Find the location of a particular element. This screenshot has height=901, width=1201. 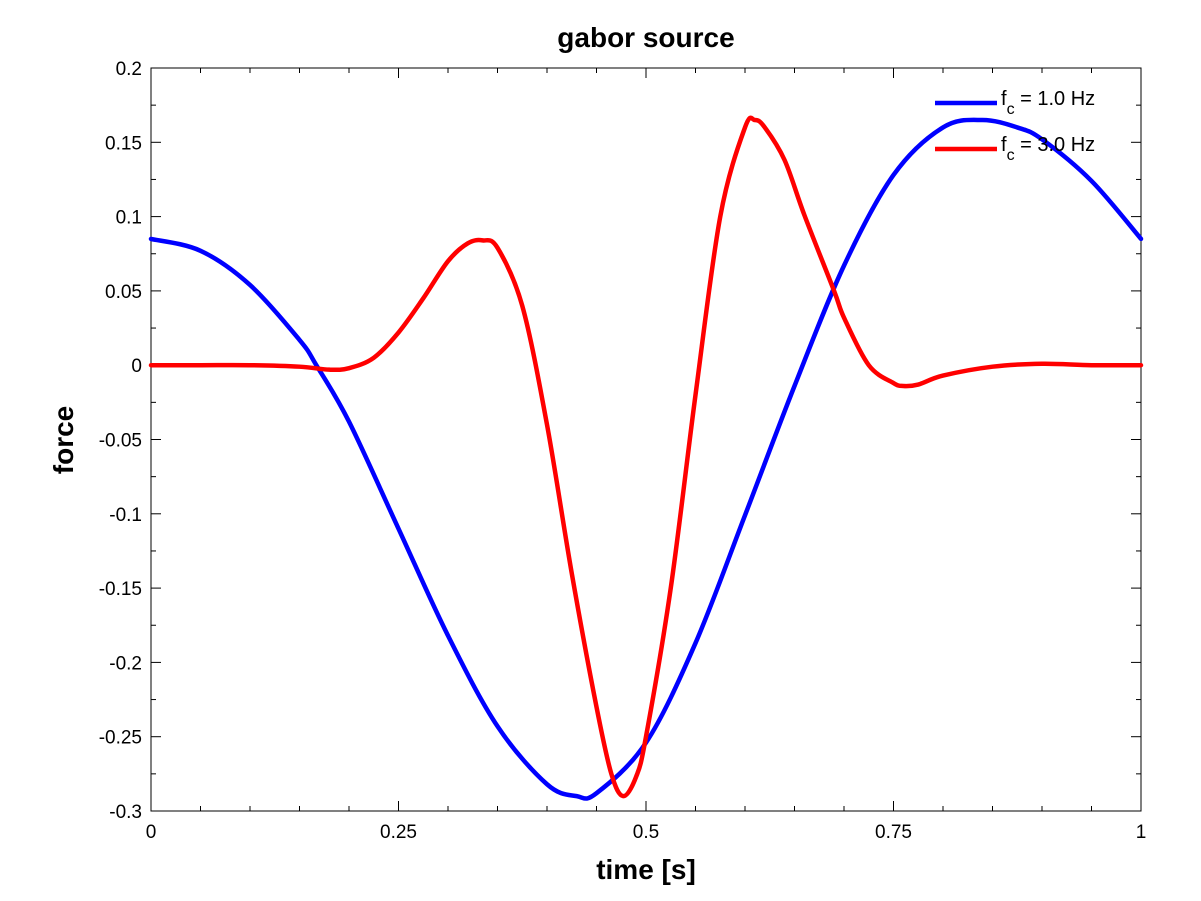

y-tick-label: 0.05 is located at coordinates (123, 292).